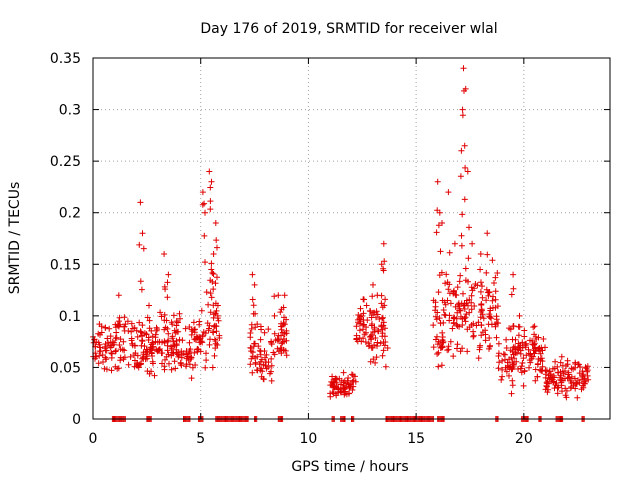 This screenshot has width=640, height=480. I want to click on x-tick-label: 5, so click(200, 439).